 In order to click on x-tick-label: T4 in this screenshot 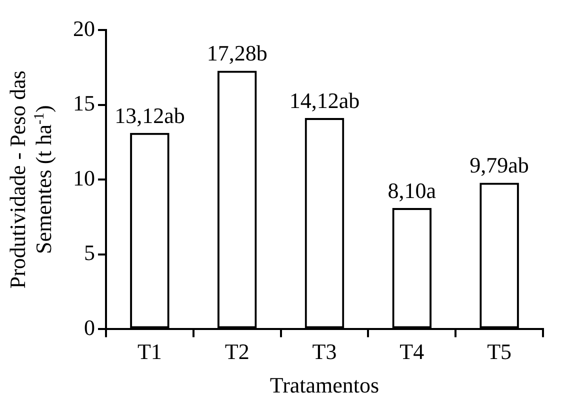, I will do `click(412, 351)`.